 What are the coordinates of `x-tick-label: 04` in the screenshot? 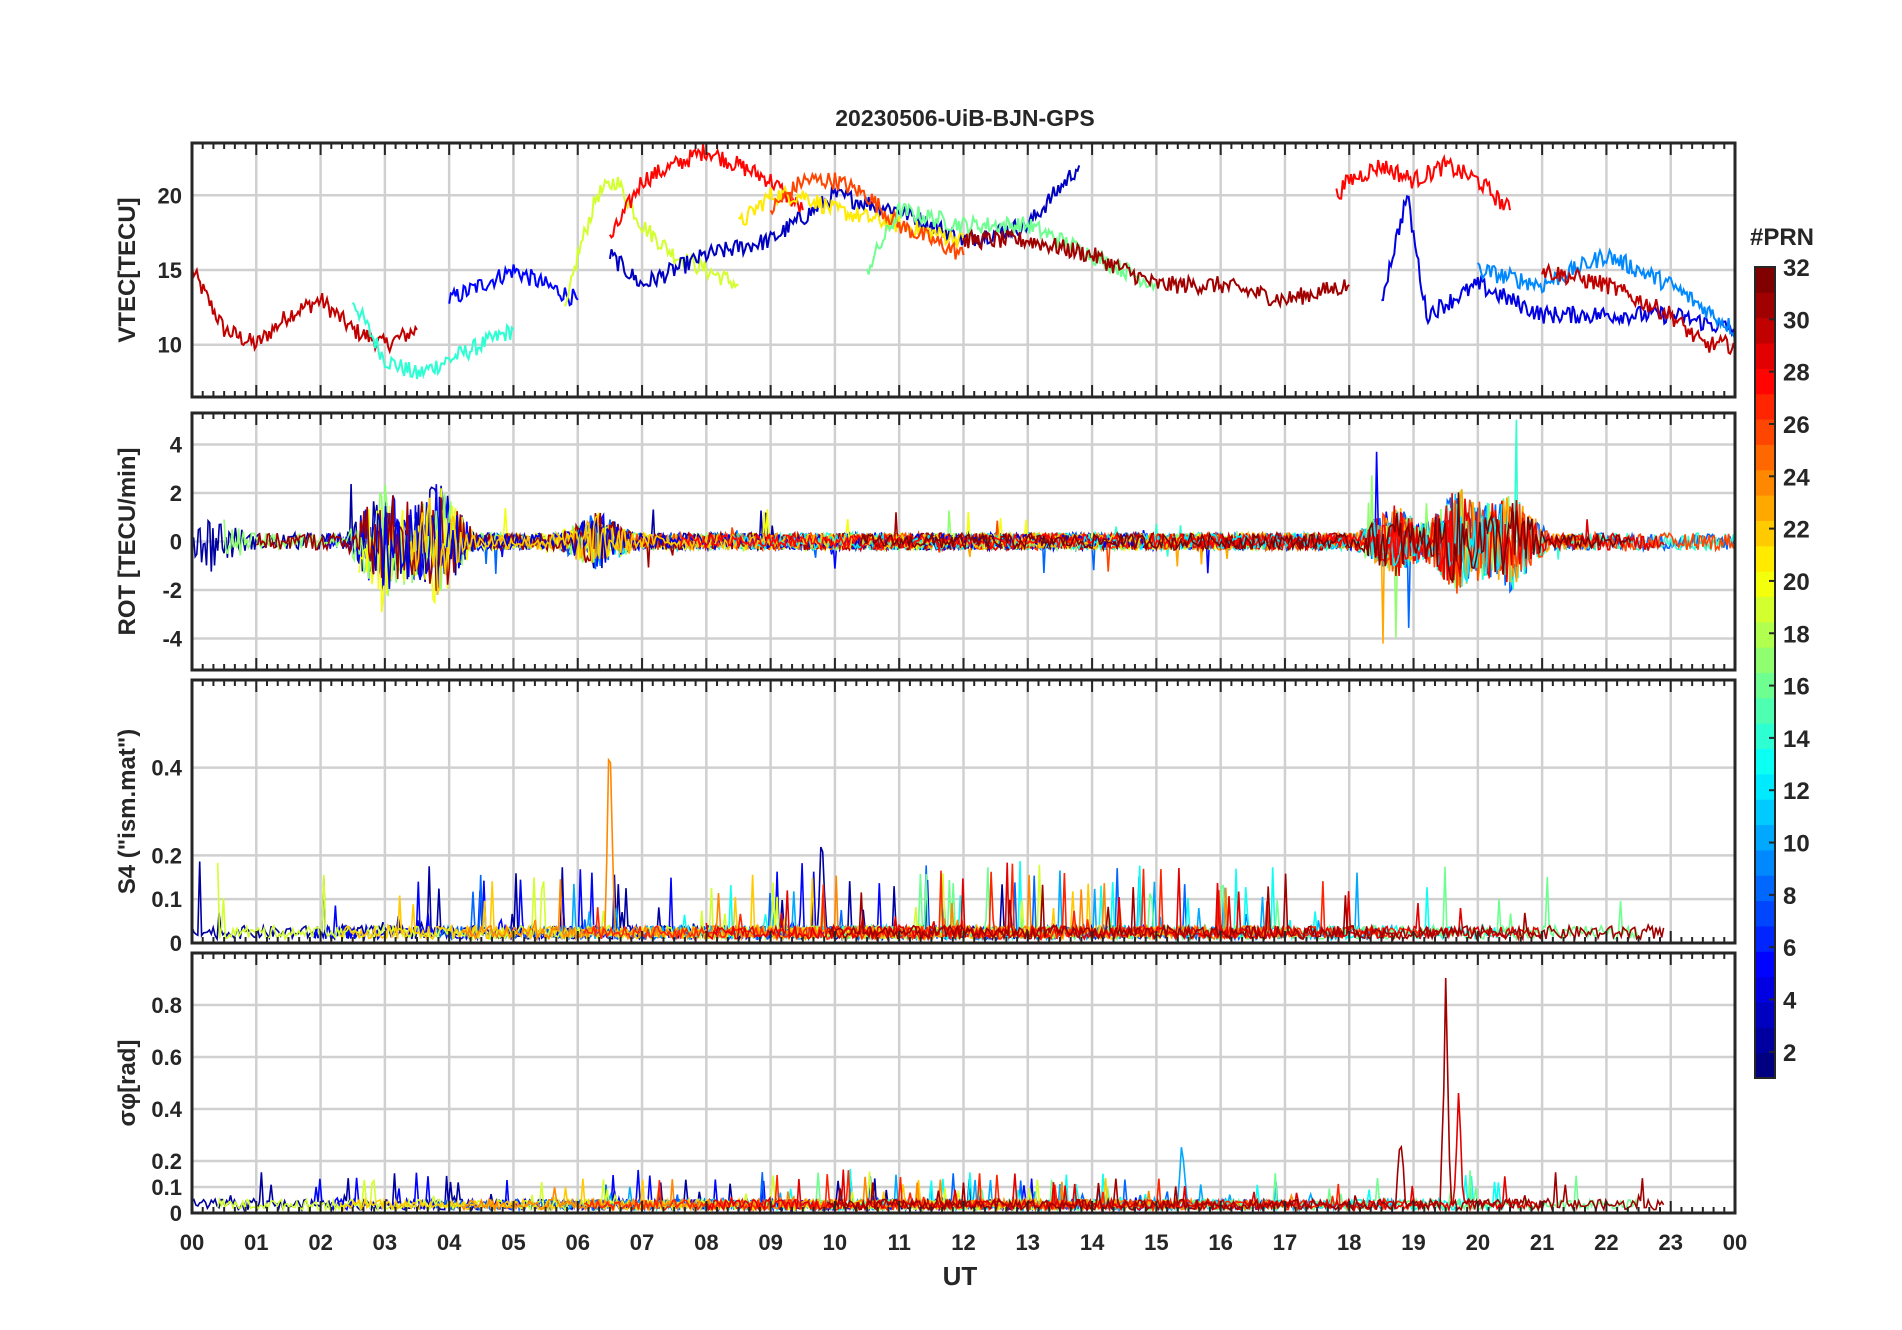 It's located at (449, 1242).